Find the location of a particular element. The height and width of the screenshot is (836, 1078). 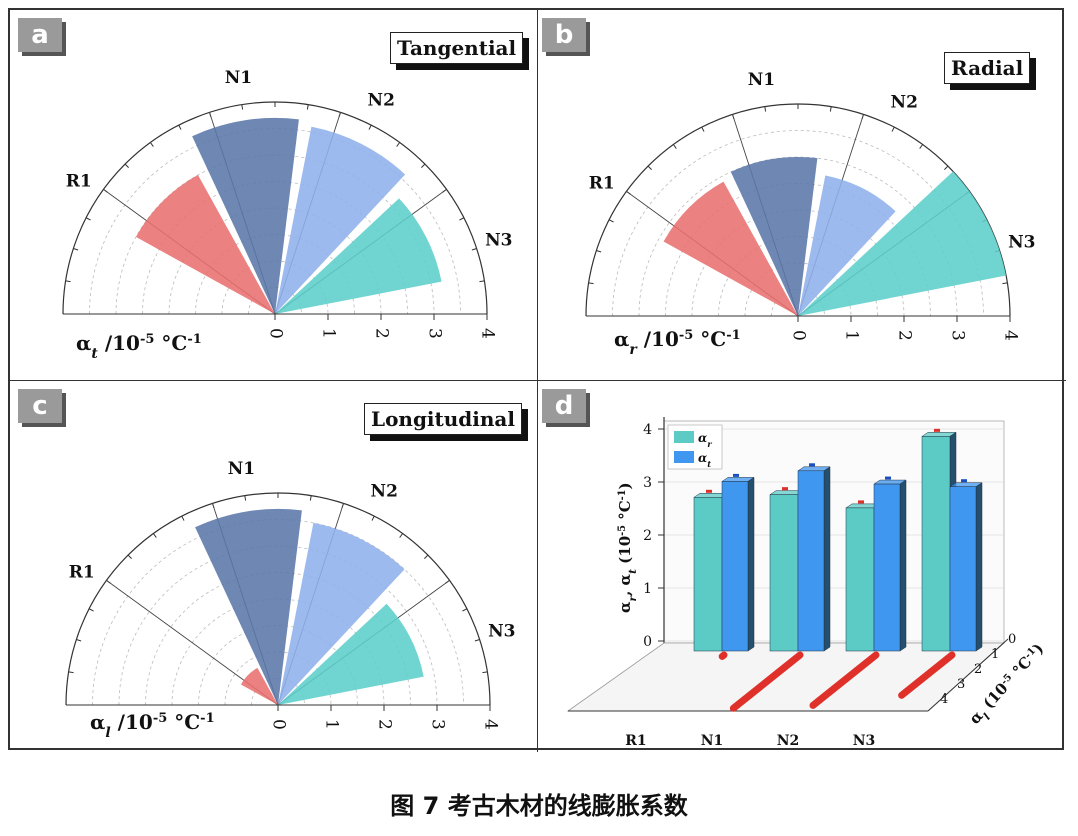

legend-swatch-r is located at coordinates (684, 437).